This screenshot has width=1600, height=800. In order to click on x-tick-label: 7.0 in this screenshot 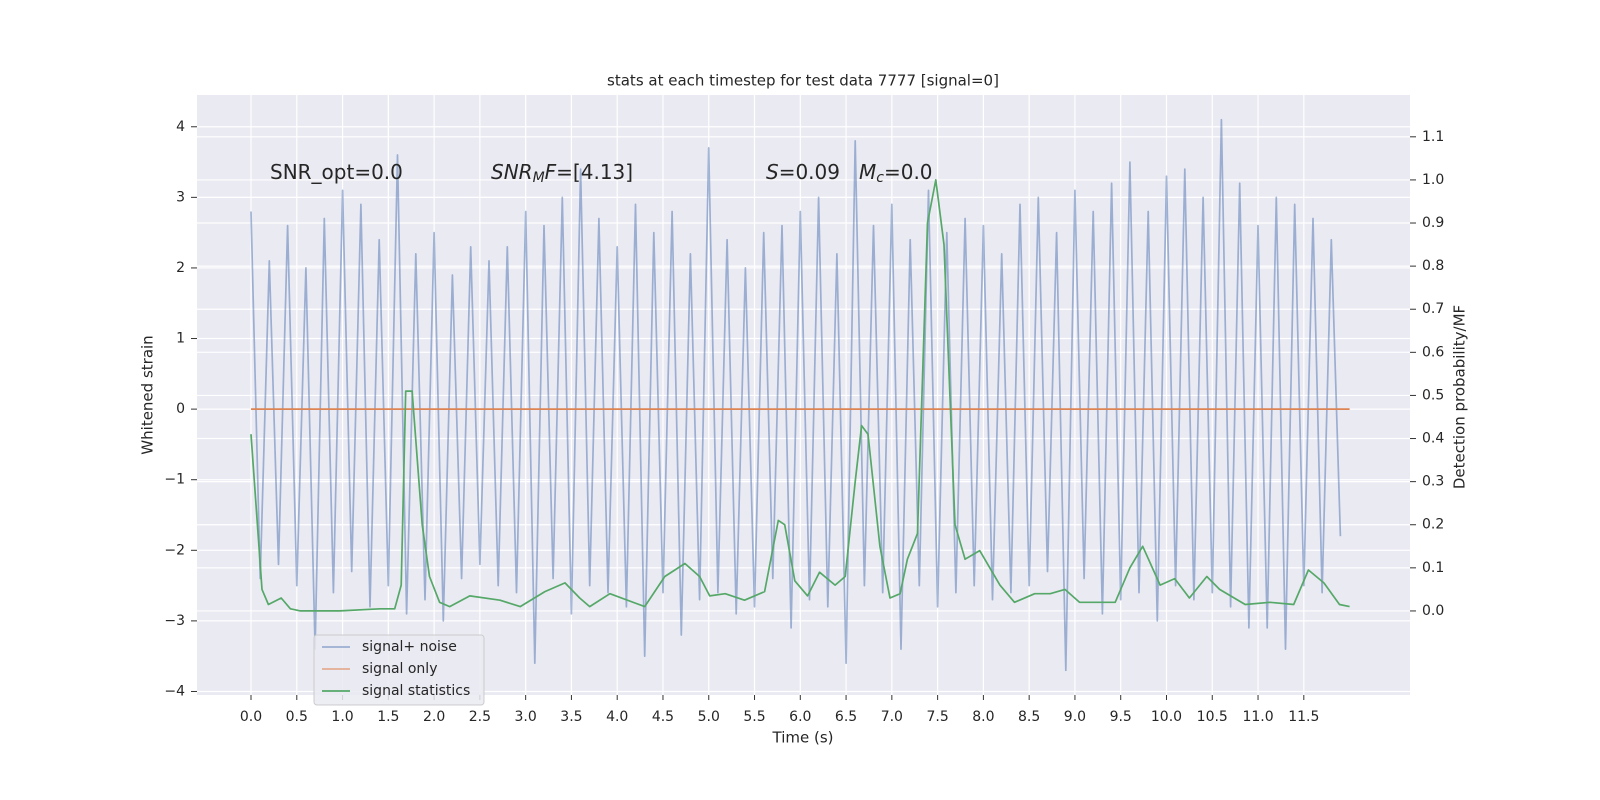, I will do `click(892, 717)`.